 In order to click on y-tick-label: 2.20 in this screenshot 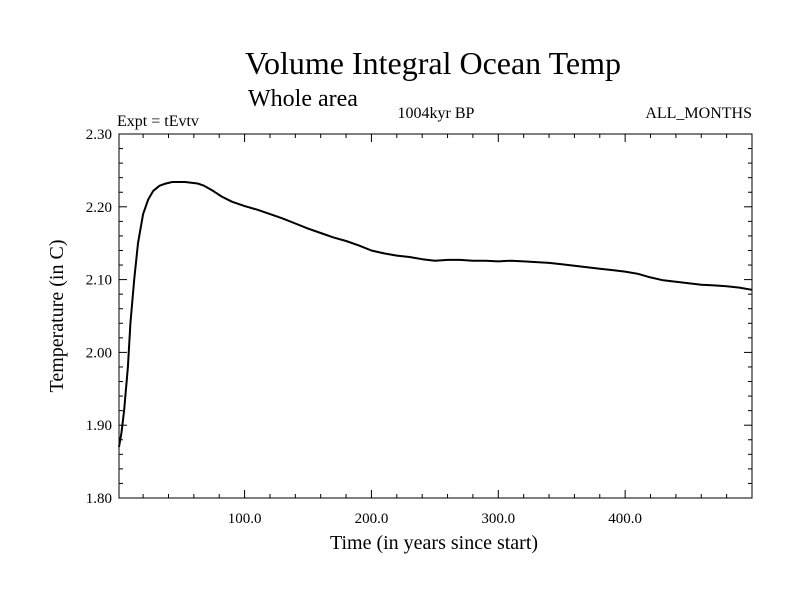, I will do `click(99, 208)`.